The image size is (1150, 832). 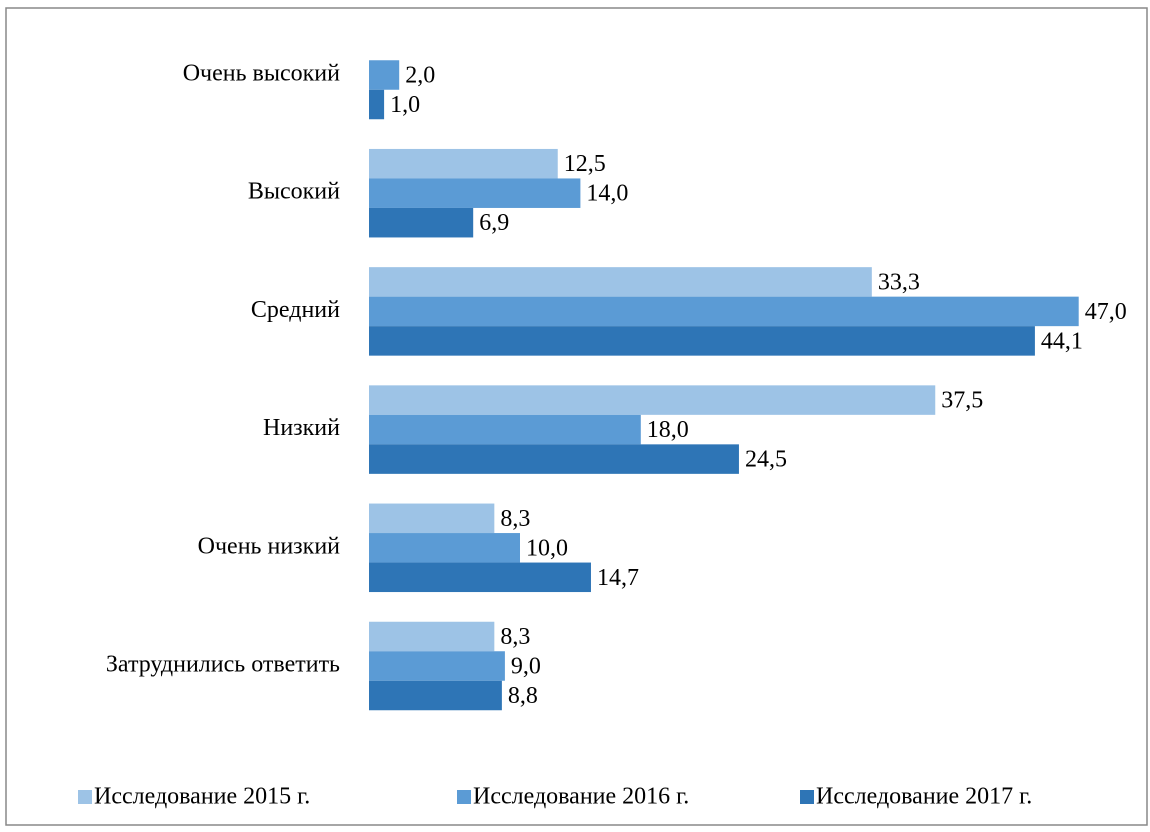 I want to click on value-label: 12,5, so click(x=585, y=164).